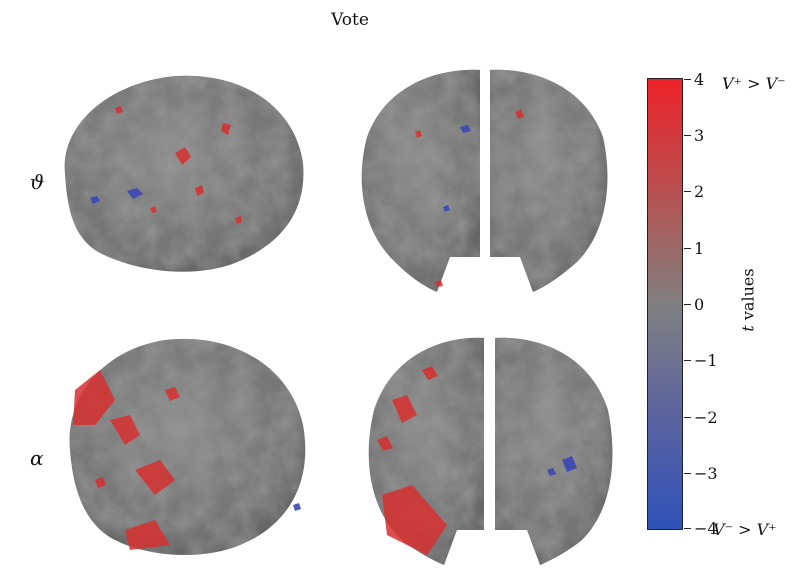 This screenshot has height=572, width=804. I want to click on colorbar-tick-label: −4, so click(706, 528).